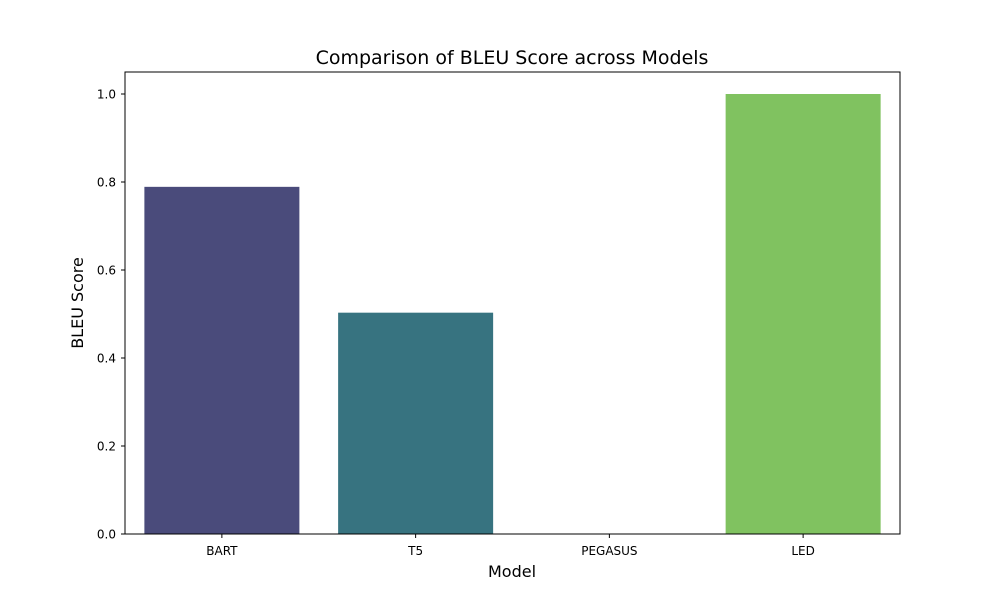 The height and width of the screenshot is (604, 1000). What do you see at coordinates (803, 314) in the screenshot?
I see `bar-led` at bounding box center [803, 314].